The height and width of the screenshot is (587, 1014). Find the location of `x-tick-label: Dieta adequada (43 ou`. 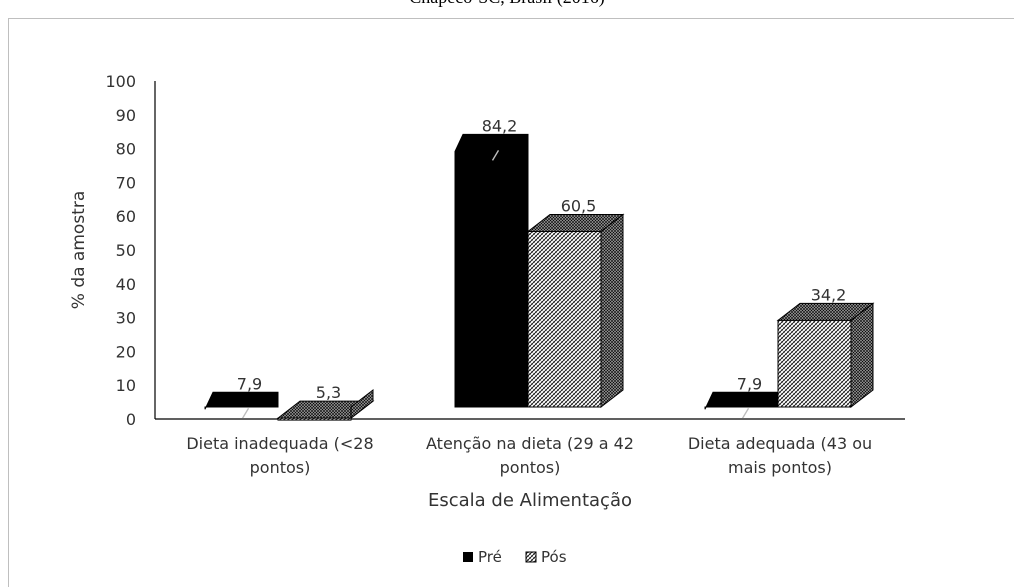

x-tick-label: Dieta adequada (43 ou is located at coordinates (780, 443).